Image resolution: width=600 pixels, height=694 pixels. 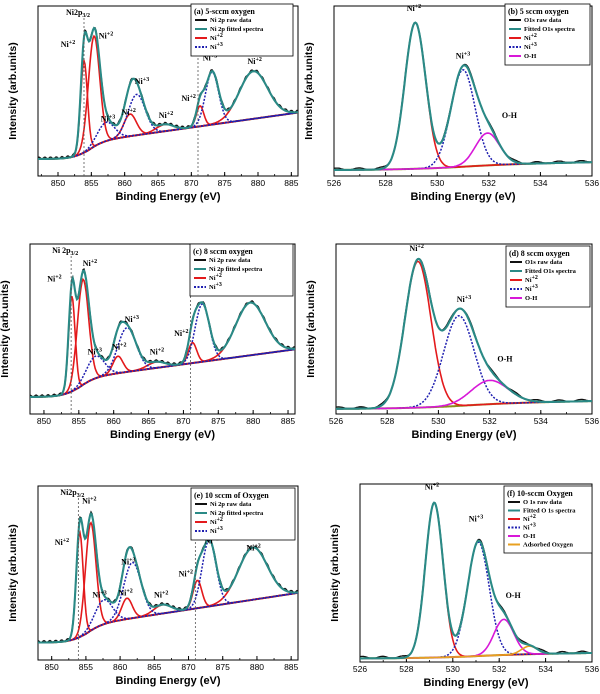 I want to click on legend-label-f: Adsorbed Oxygen, so click(x=548, y=545).